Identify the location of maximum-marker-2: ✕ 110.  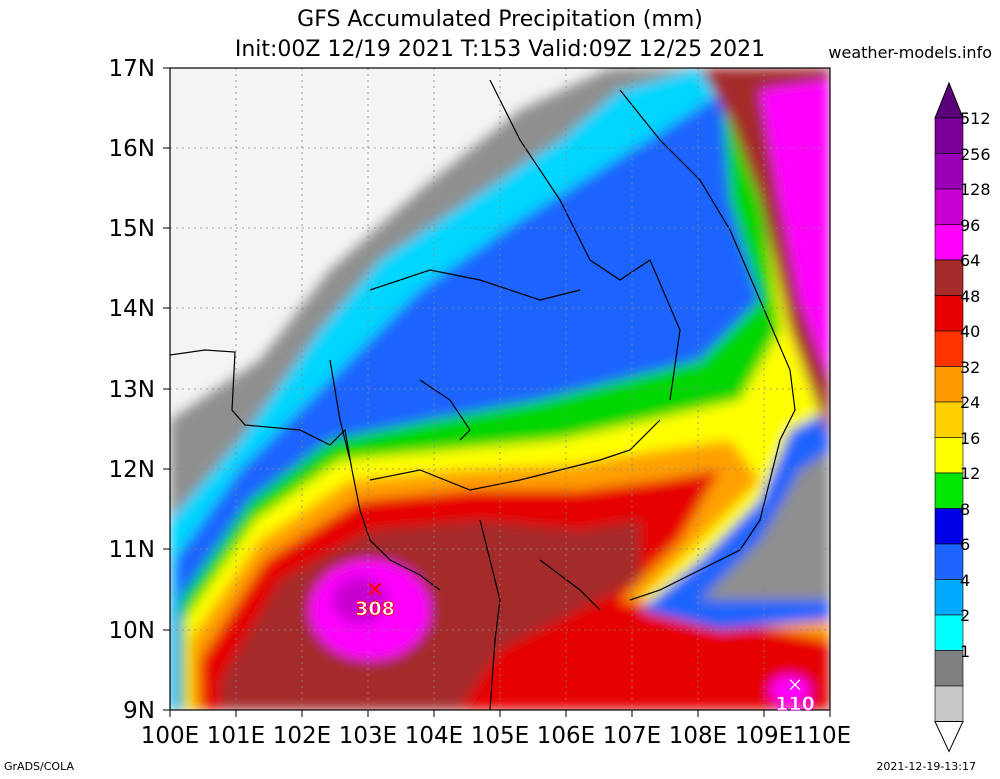
(795, 694).